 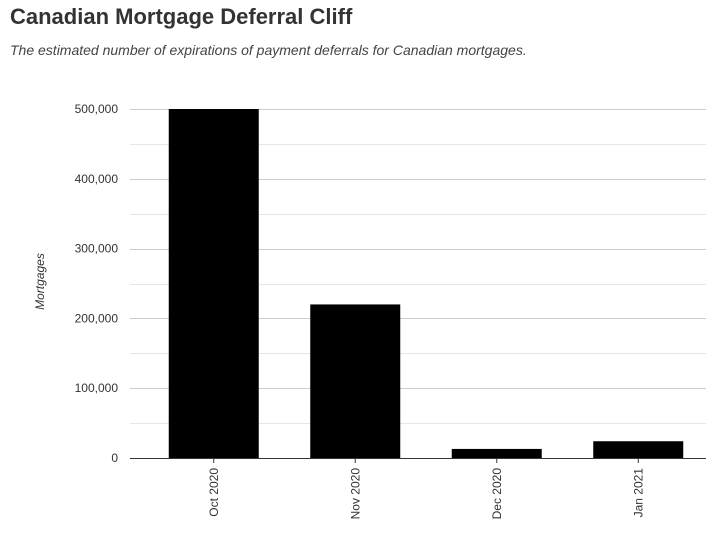 What do you see at coordinates (97, 249) in the screenshot?
I see `y-tick-label: 300,000` at bounding box center [97, 249].